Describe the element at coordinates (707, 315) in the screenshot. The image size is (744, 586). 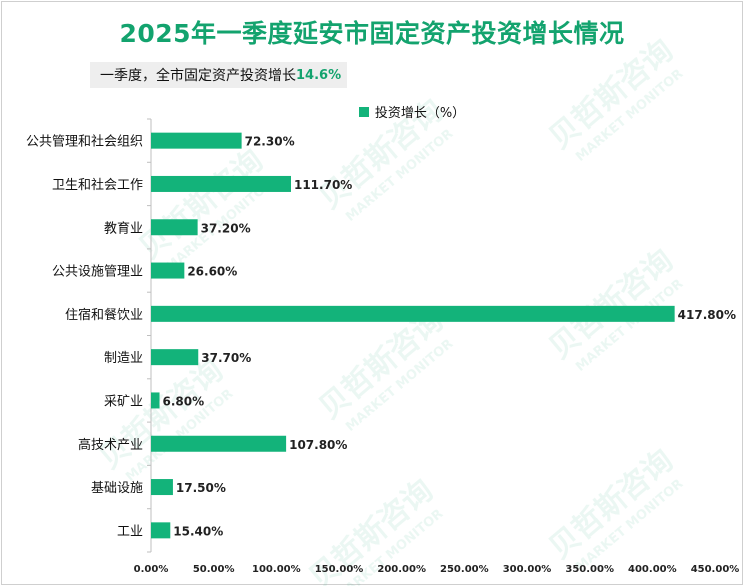
I see `value-label: 417.80%` at that location.